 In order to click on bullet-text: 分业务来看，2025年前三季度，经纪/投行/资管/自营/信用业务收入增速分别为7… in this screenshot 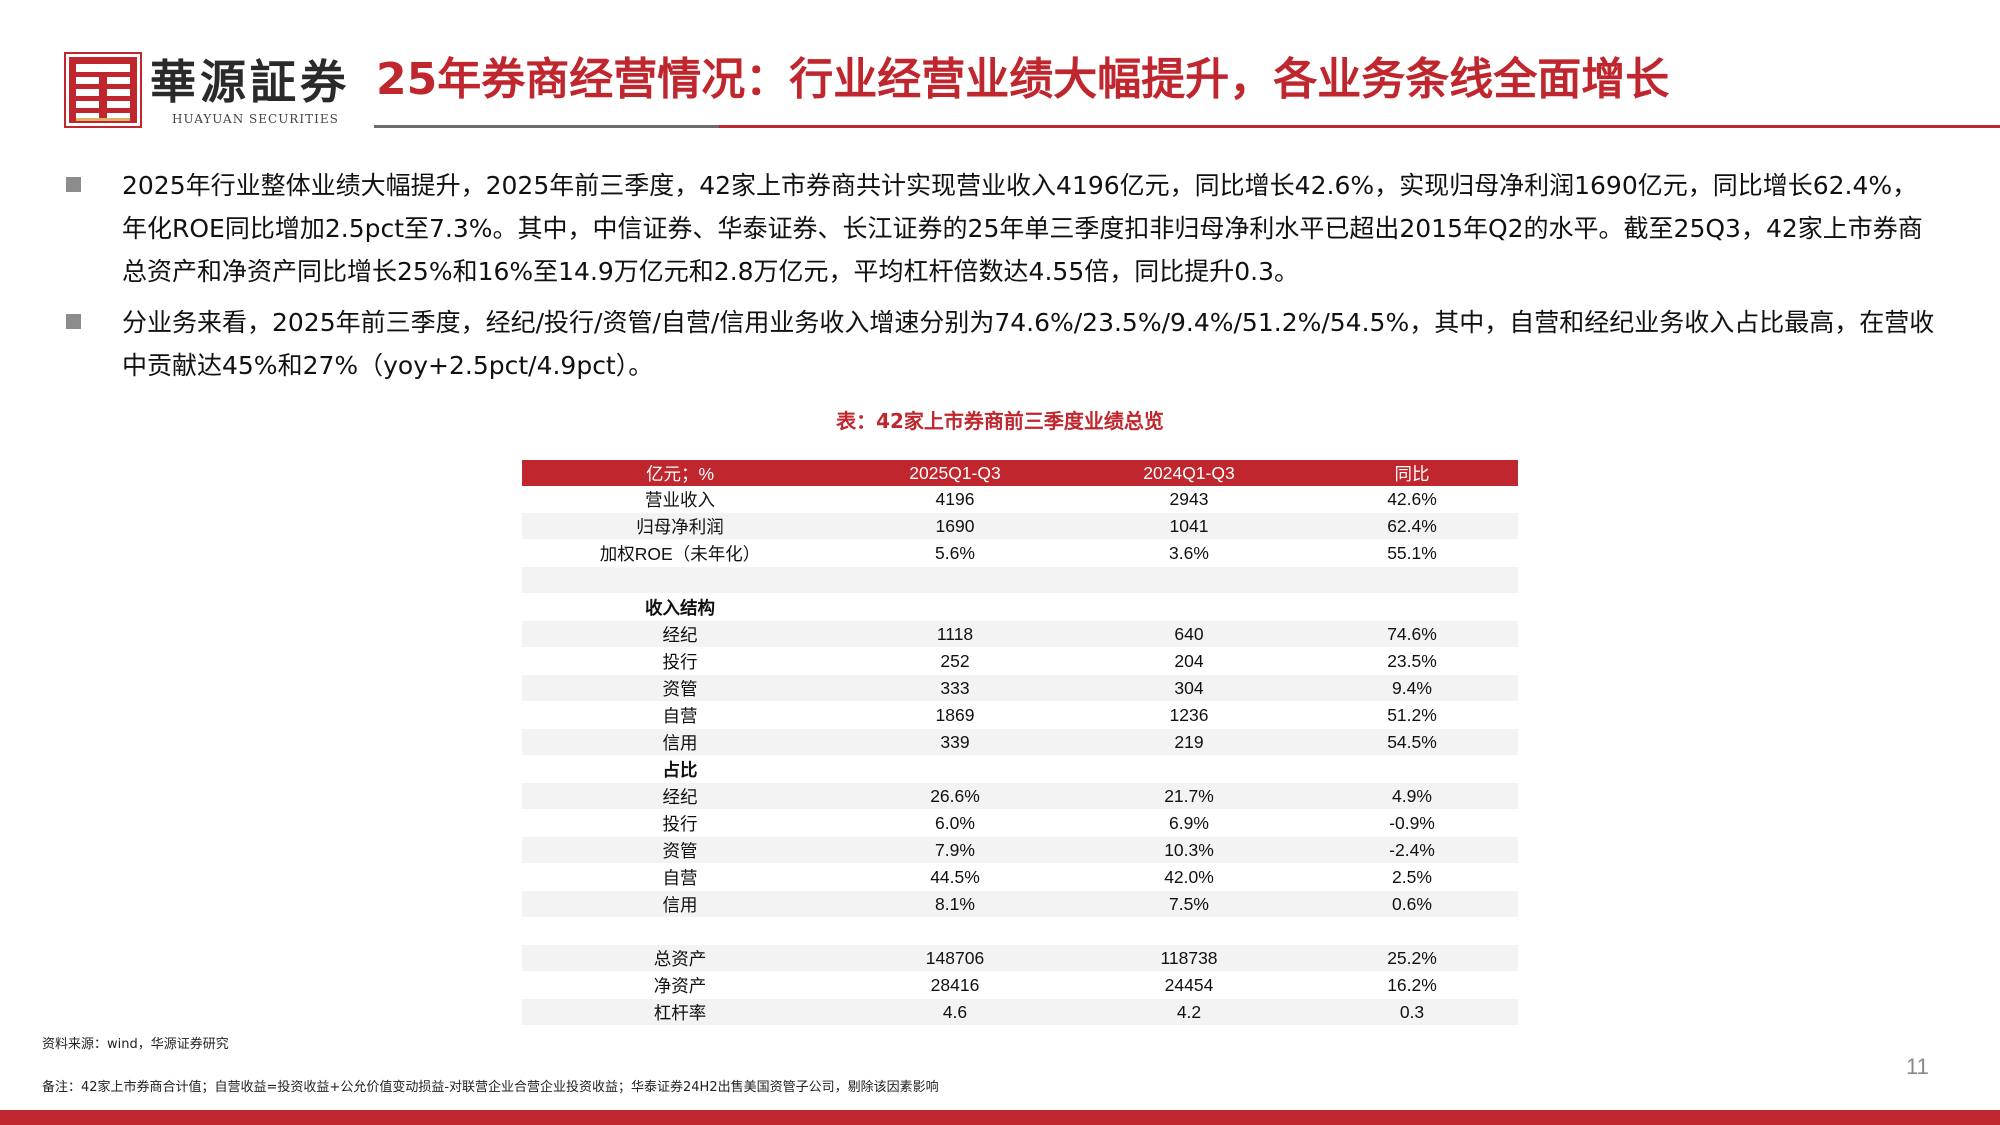, I will do `click(1028, 344)`.